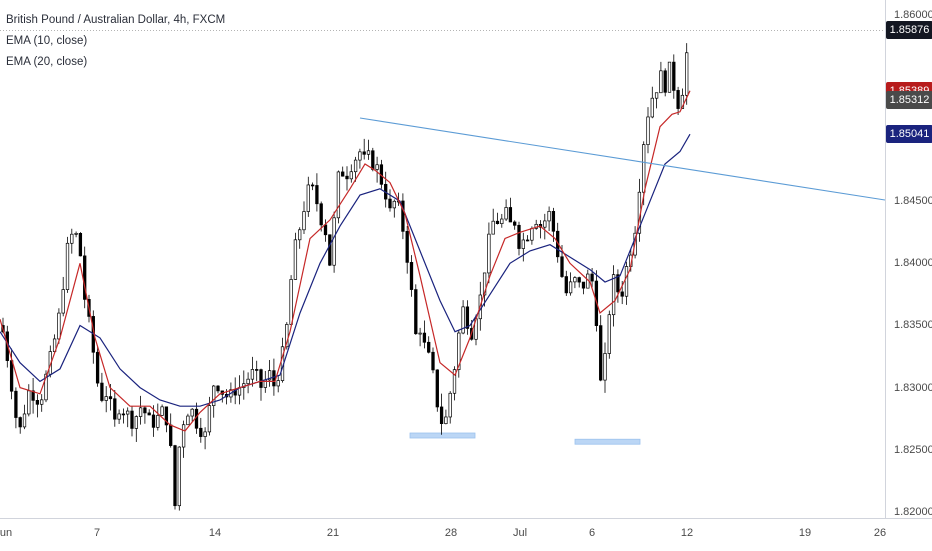 This screenshot has width=932, height=551. What do you see at coordinates (913, 511) in the screenshot?
I see `price-tick-label: 1.82000` at bounding box center [913, 511].